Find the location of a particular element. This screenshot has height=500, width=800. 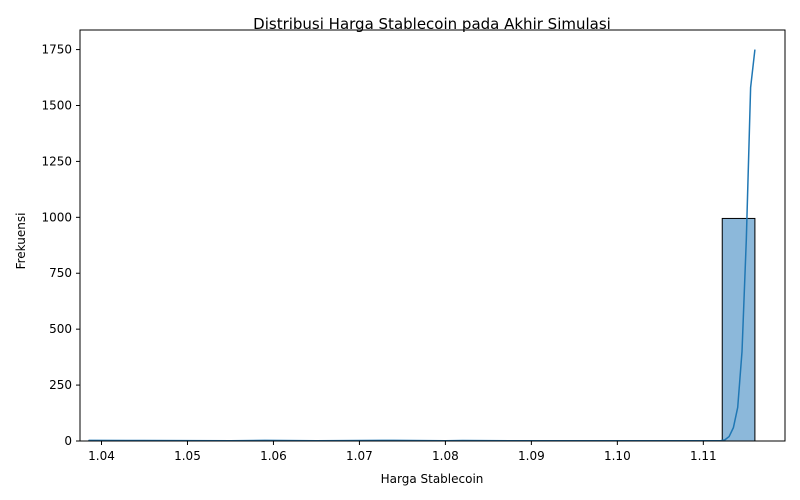

y-tick-label: 1000 is located at coordinates (56, 217).